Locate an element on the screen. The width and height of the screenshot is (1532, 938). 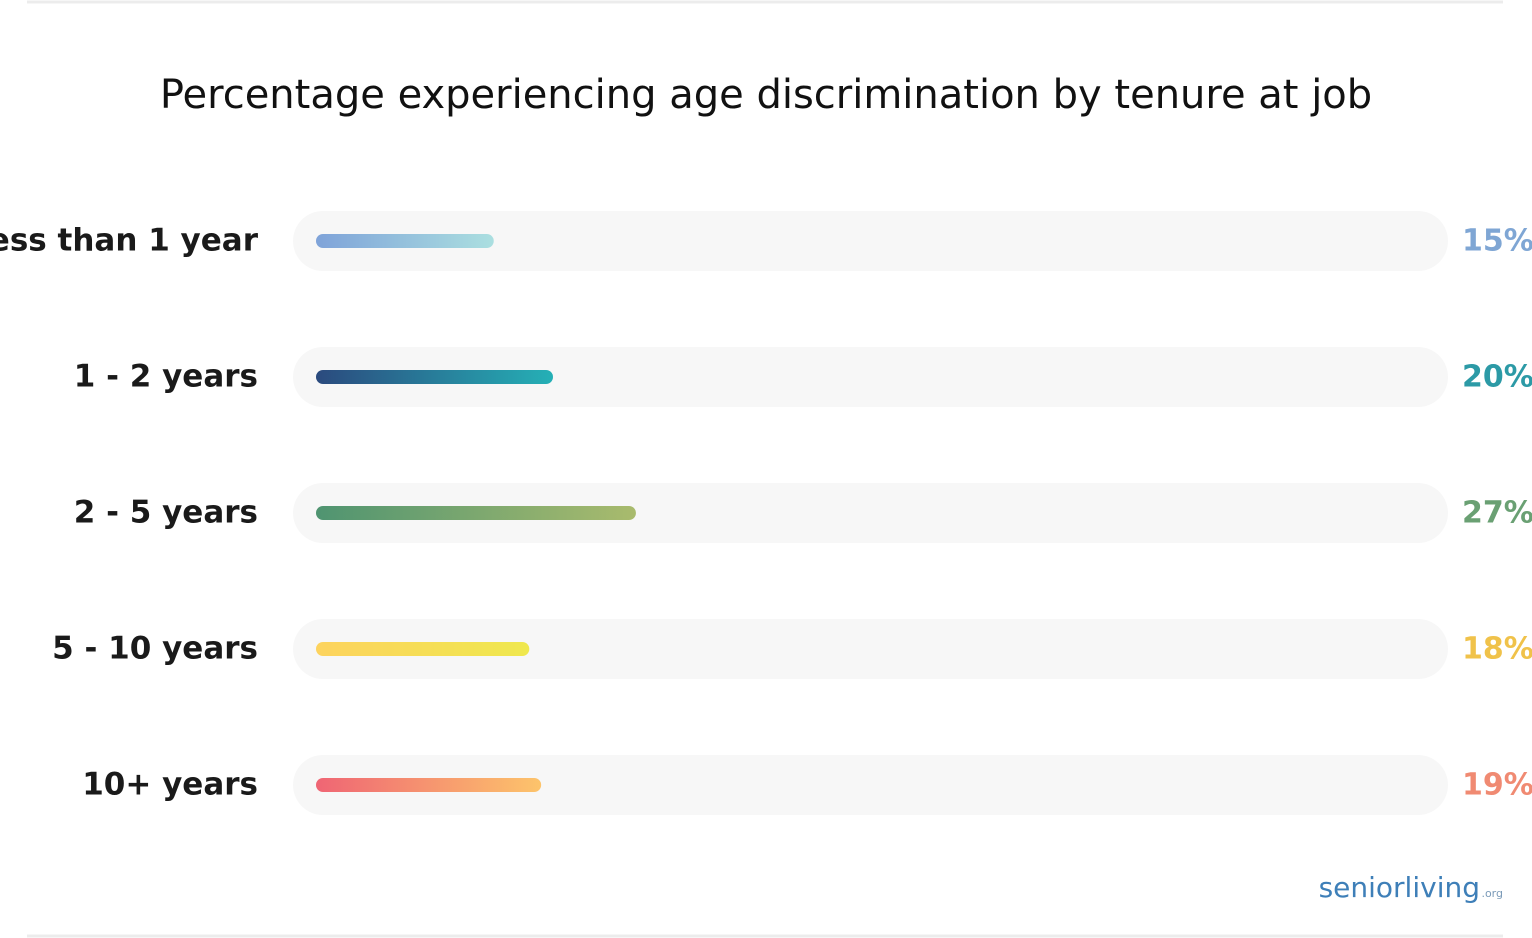
value-label: 27% is located at coordinates (1497, 513).